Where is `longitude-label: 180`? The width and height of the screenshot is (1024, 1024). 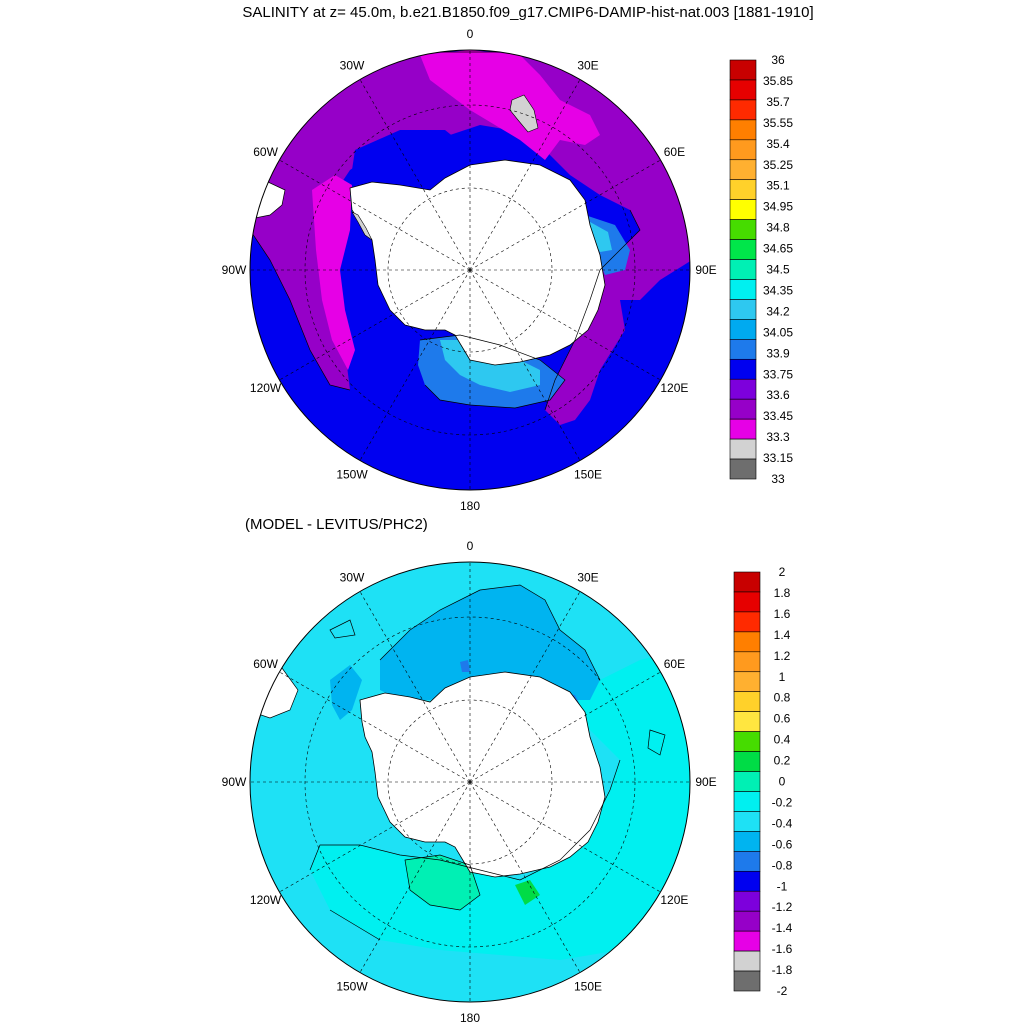
longitude-label: 180 is located at coordinates (470, 506).